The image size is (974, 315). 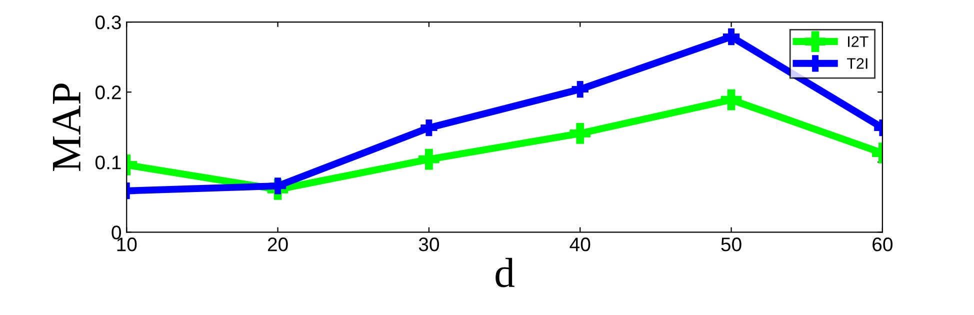 I want to click on x-tick-label: 10, so click(x=127, y=245).